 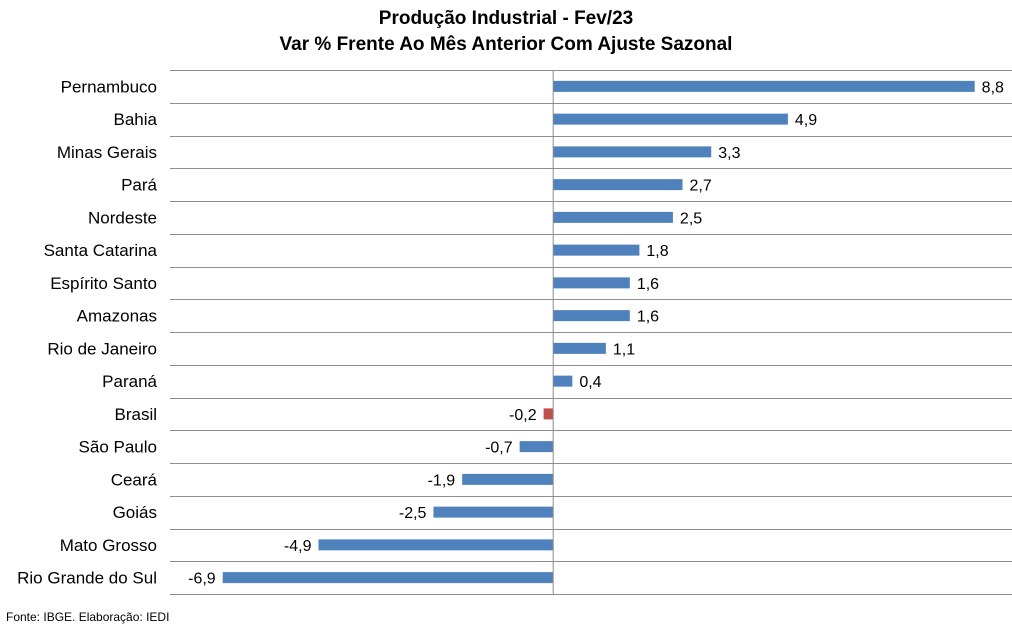 I want to click on data-label: 3,3, so click(x=729, y=153).